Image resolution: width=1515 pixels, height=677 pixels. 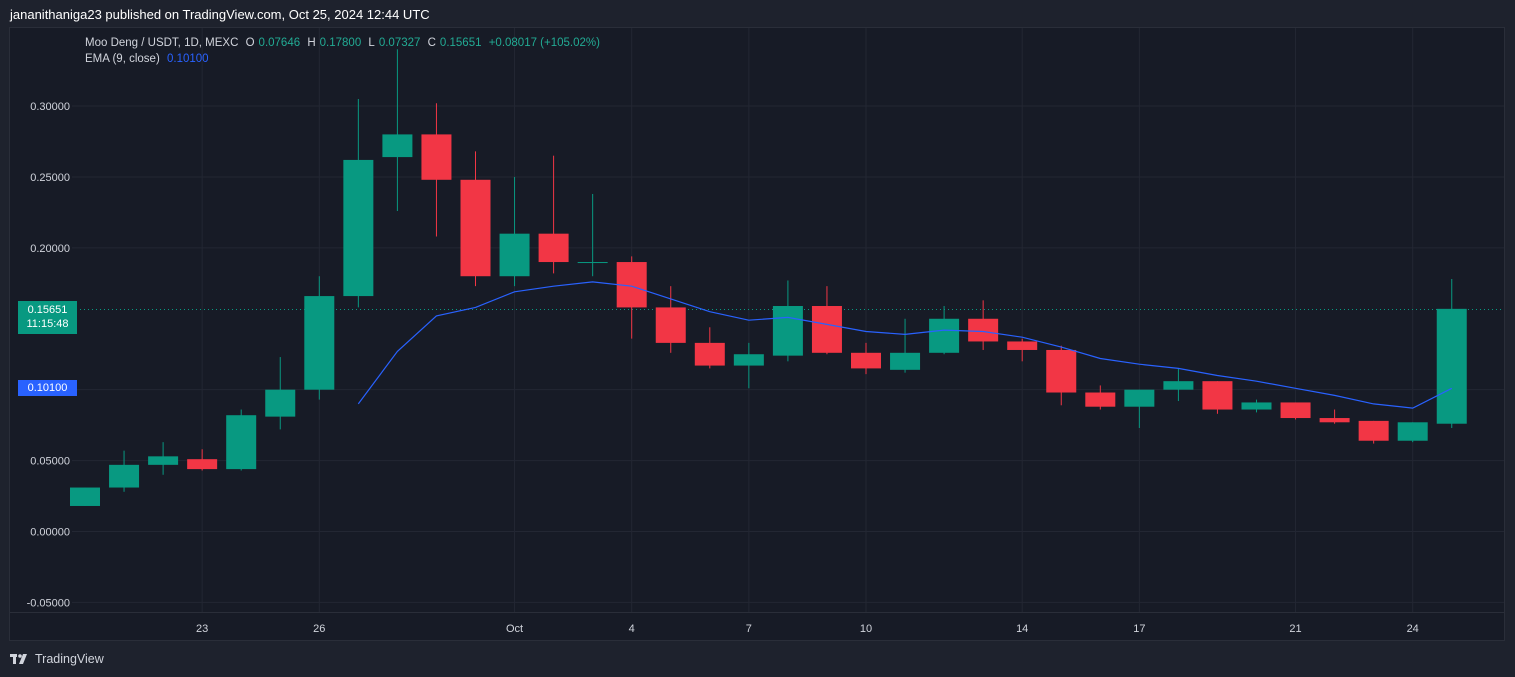 I want to click on last-price-badge: 0.15651 11:15:48, so click(x=47, y=317).